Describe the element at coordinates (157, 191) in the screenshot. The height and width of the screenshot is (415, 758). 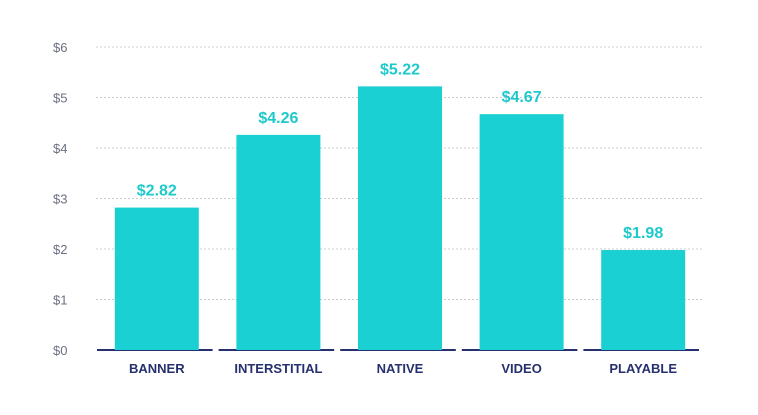
I see `data-label: $2.82` at that location.